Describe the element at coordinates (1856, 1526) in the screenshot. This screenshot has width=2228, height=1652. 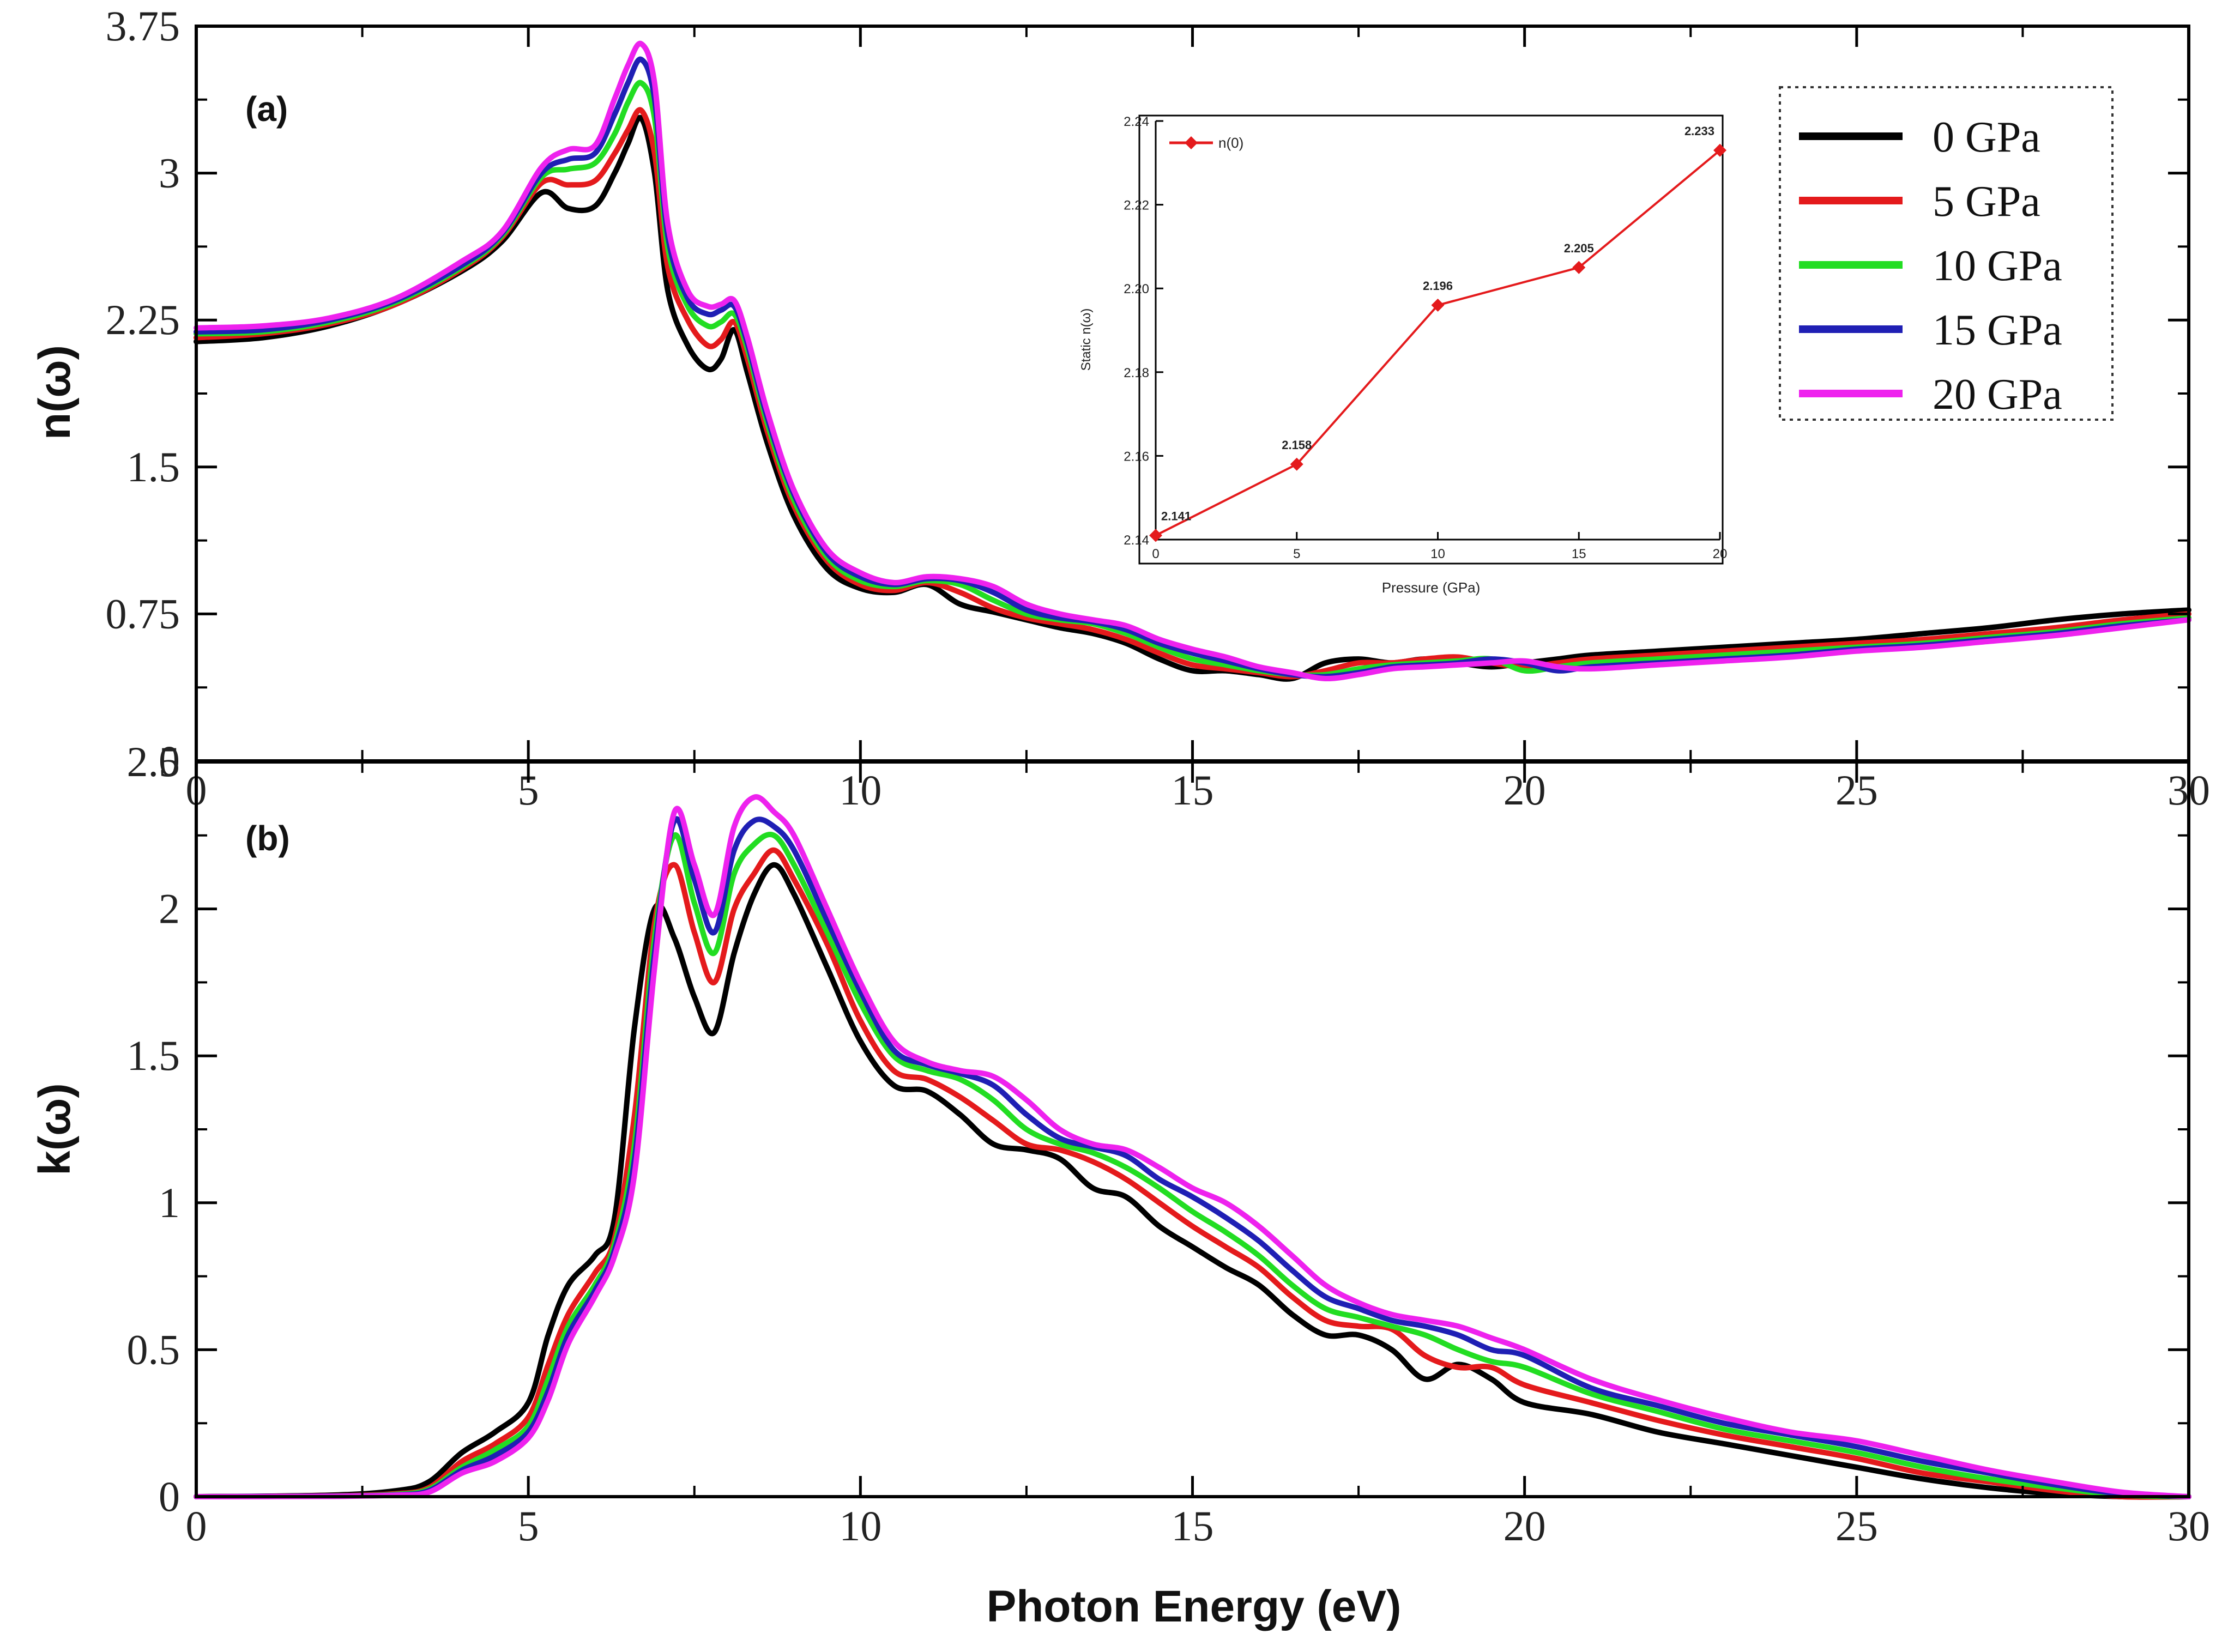
I see `panel-b-xtick-label: 25` at that location.